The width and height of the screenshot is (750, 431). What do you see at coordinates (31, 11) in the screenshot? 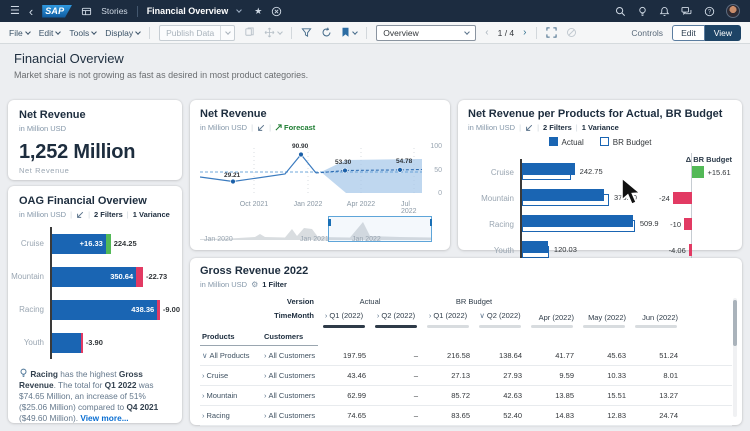
I see `back-icon: ‹` at bounding box center [31, 11].